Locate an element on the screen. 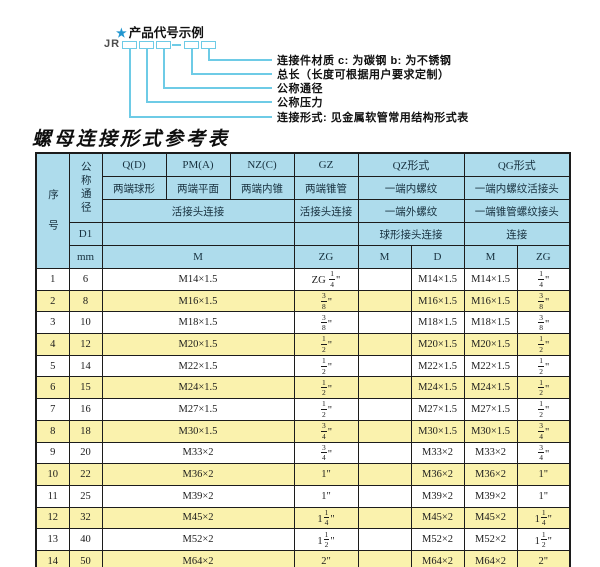 Image resolution: width=600 pixels, height=567 pixels. cell-mm: 20 is located at coordinates (85, 453).